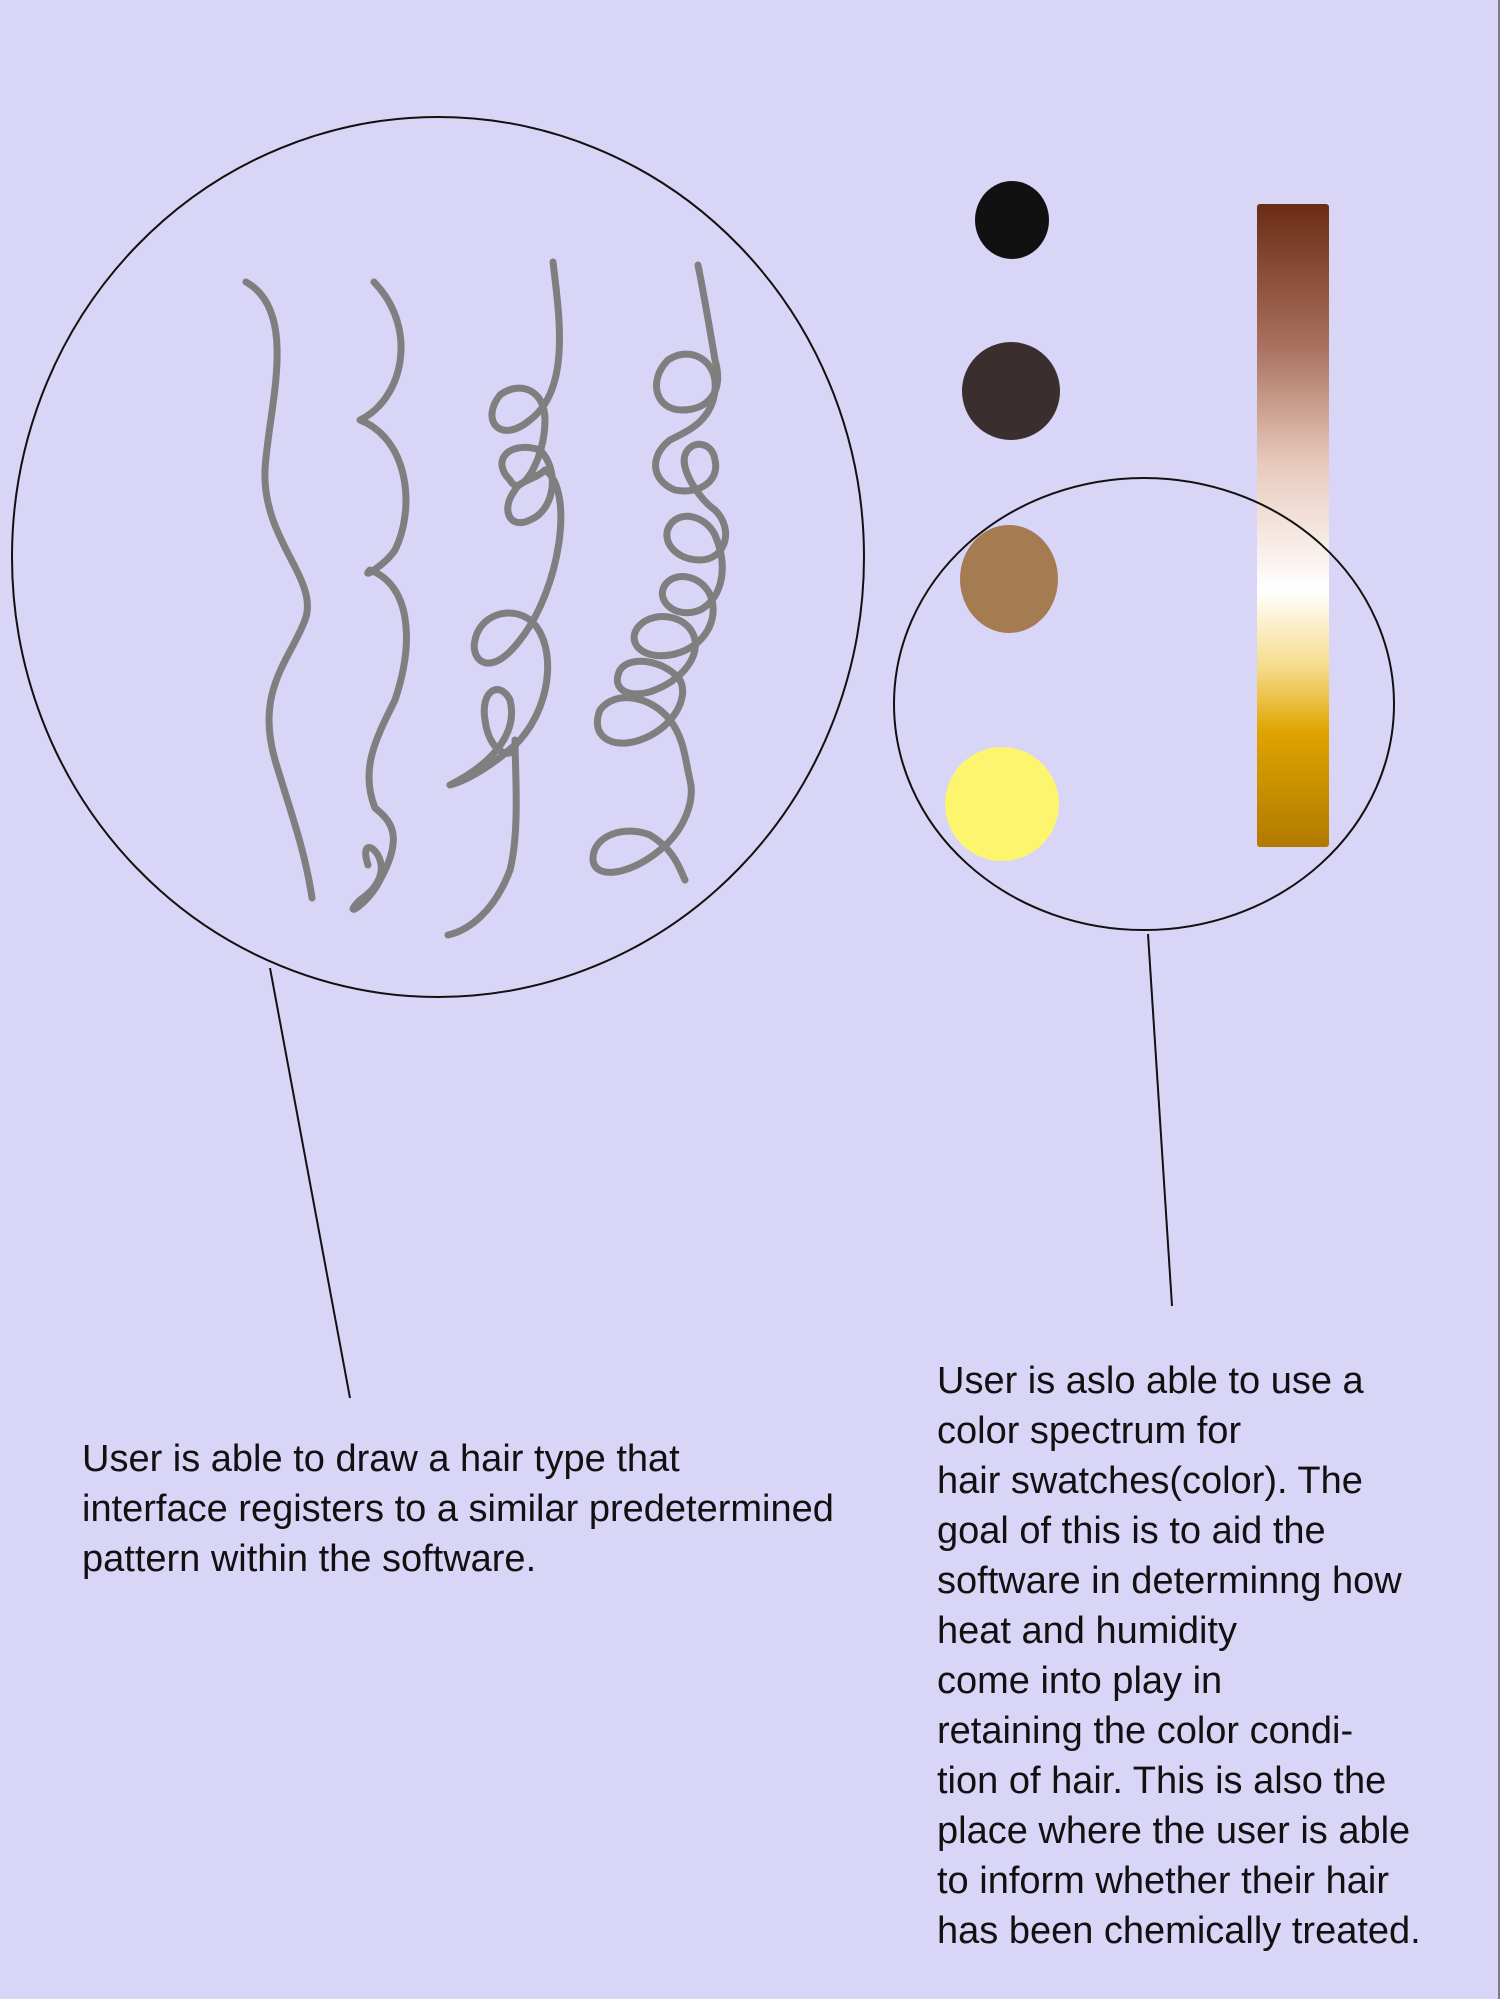 This screenshot has width=1500, height=1999. What do you see at coordinates (1174, 1831) in the screenshot?
I see `caption-line: place where the user is able` at bounding box center [1174, 1831].